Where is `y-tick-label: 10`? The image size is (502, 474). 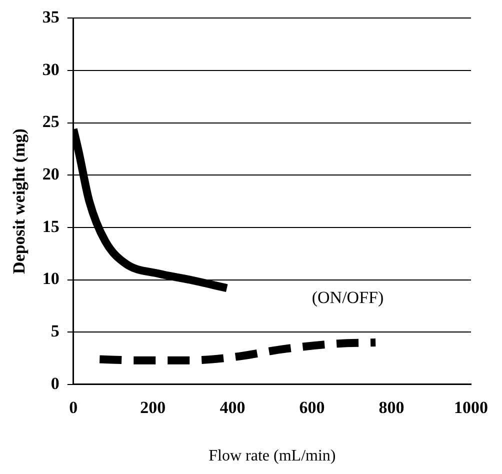 y-tick-label: 10 is located at coordinates (51, 278).